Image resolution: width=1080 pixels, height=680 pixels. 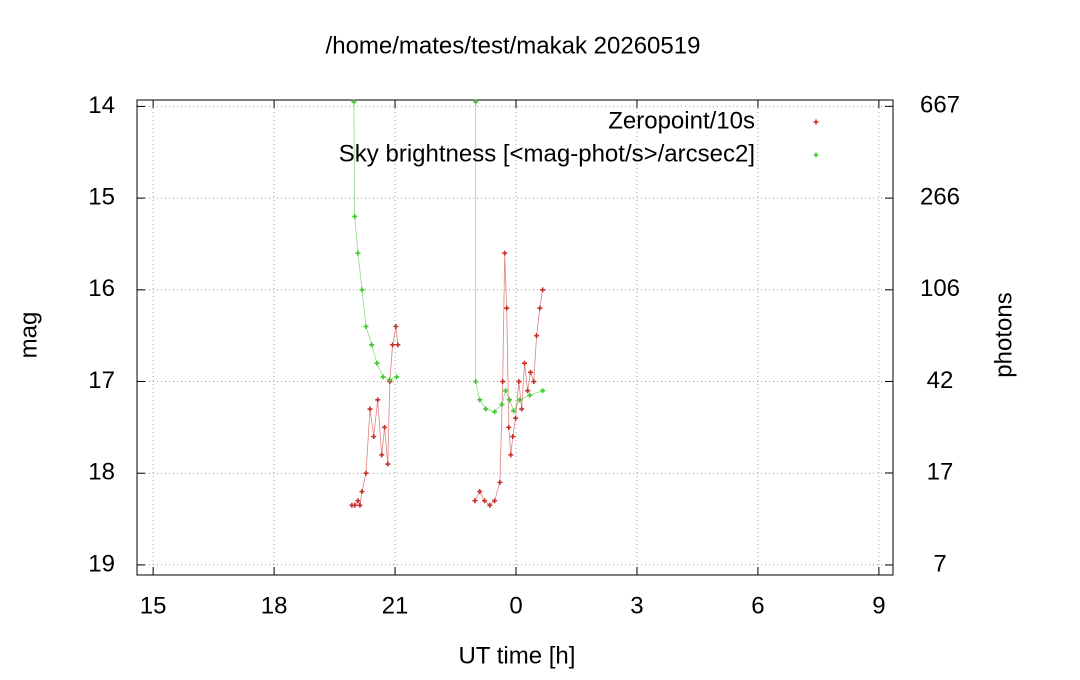 I want to click on y-tick-label: 17, so click(x=101, y=380).